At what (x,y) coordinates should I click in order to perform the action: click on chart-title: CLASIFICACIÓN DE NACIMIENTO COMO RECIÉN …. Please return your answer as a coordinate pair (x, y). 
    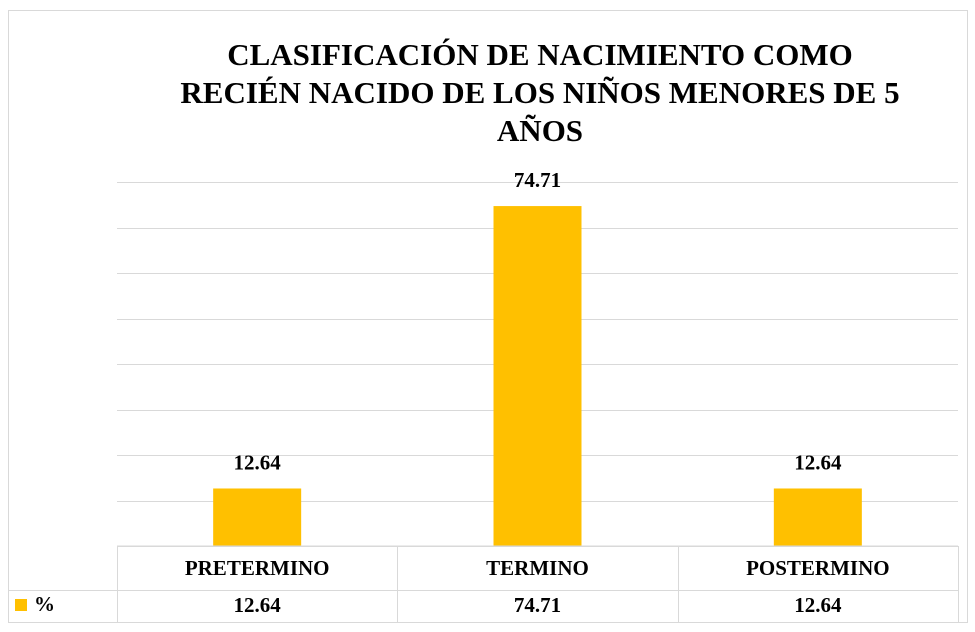
    Looking at the image, I should click on (540, 92).